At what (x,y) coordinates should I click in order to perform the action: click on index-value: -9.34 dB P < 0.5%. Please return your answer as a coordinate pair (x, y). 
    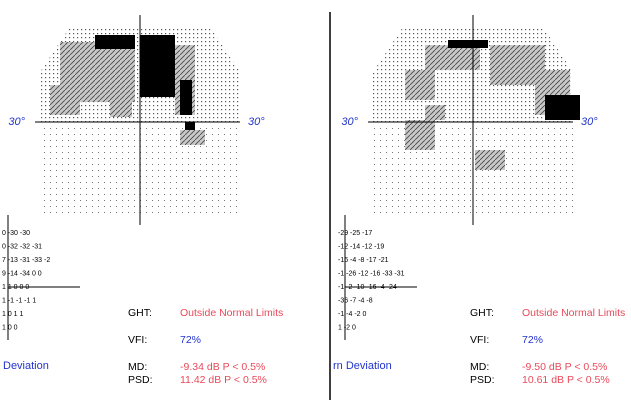
    Looking at the image, I should click on (222, 367).